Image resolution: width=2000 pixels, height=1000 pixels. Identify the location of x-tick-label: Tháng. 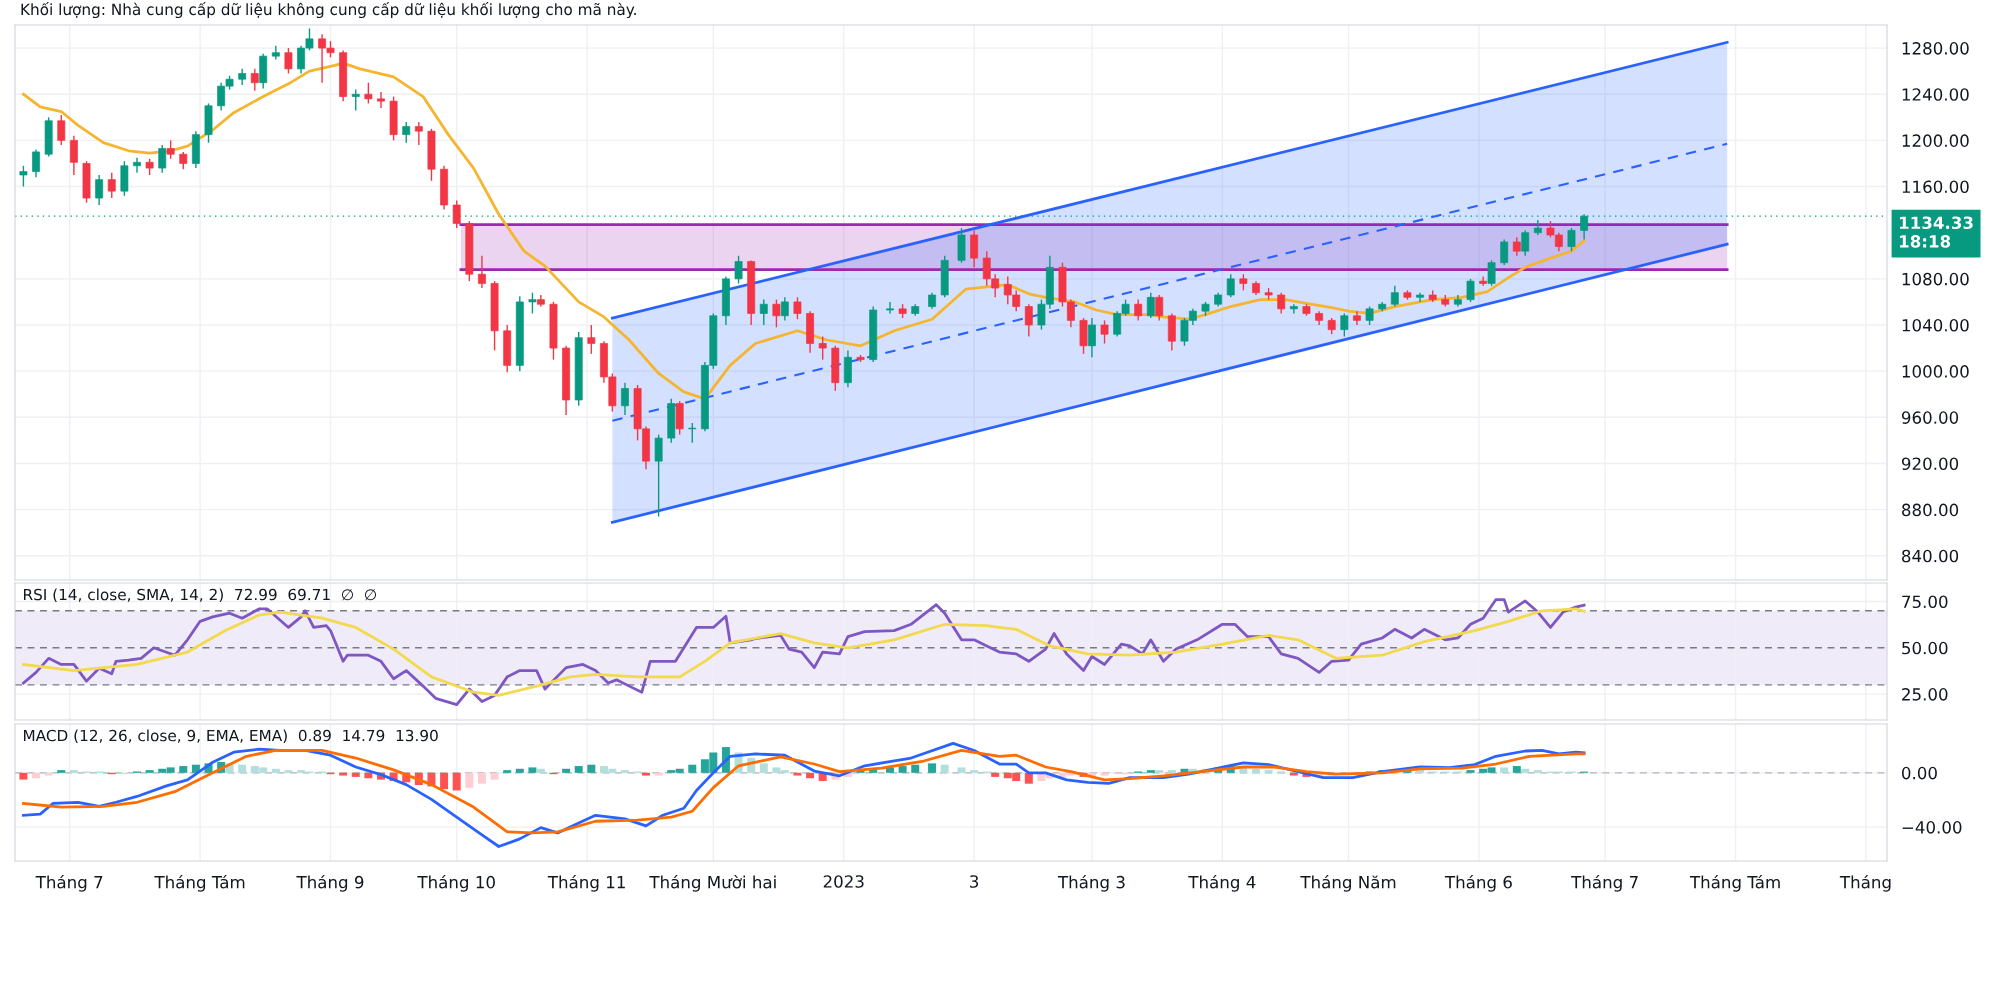
(1865, 883).